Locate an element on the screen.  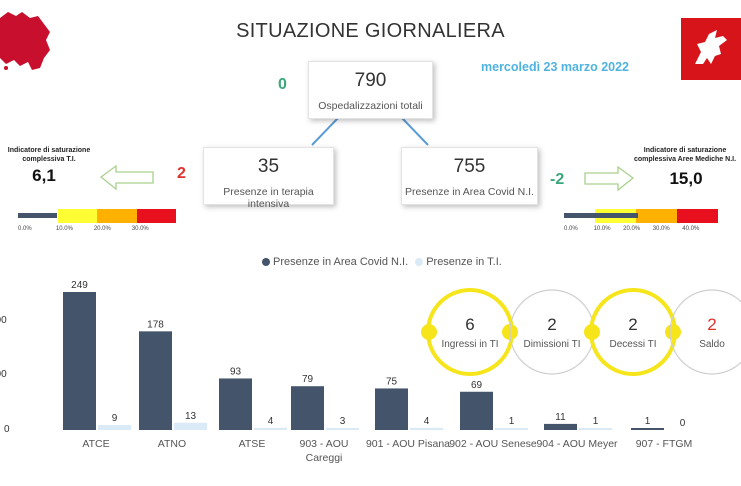
area-delta: -2 is located at coordinates (557, 179).